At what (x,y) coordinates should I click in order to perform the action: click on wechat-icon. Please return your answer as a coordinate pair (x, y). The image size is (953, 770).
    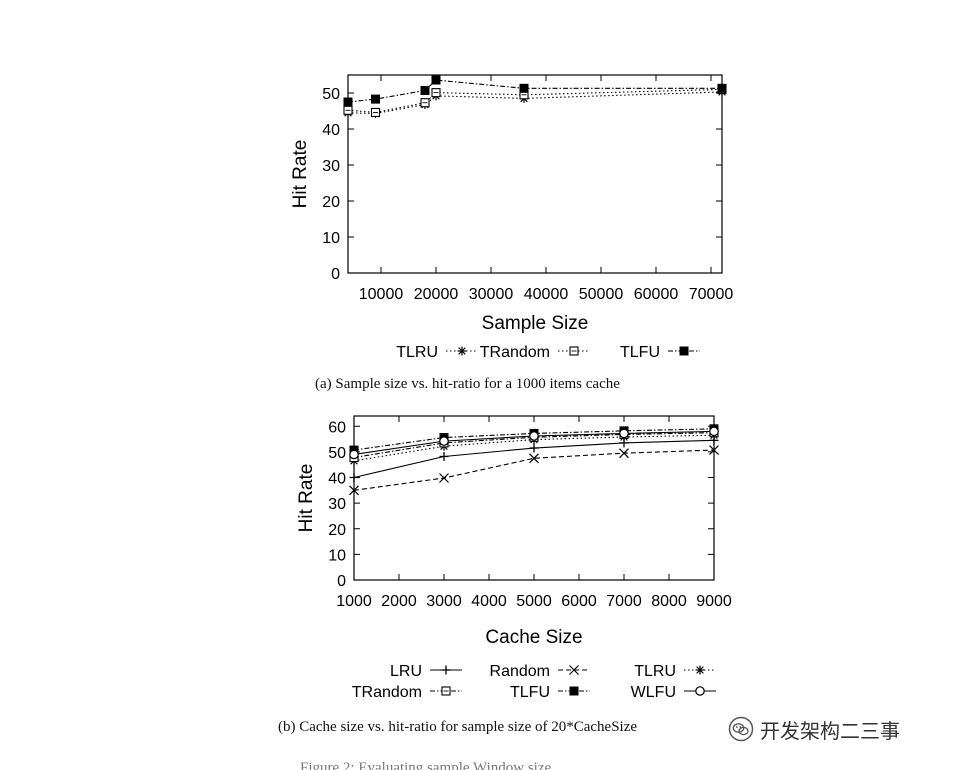
    Looking at the image, I should click on (741, 729).